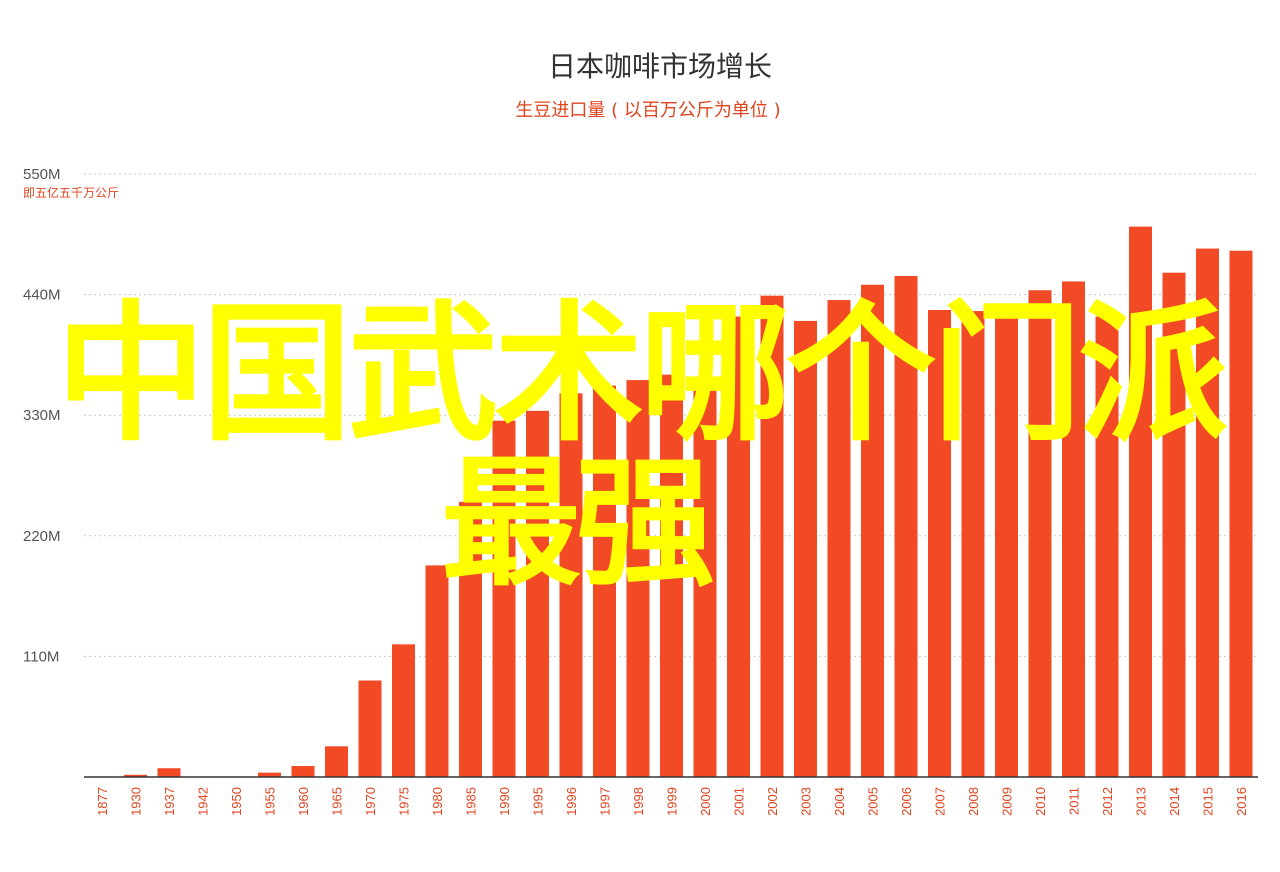 The width and height of the screenshot is (1280, 872). What do you see at coordinates (404, 801) in the screenshot?
I see `x-tick-label: 1975` at bounding box center [404, 801].